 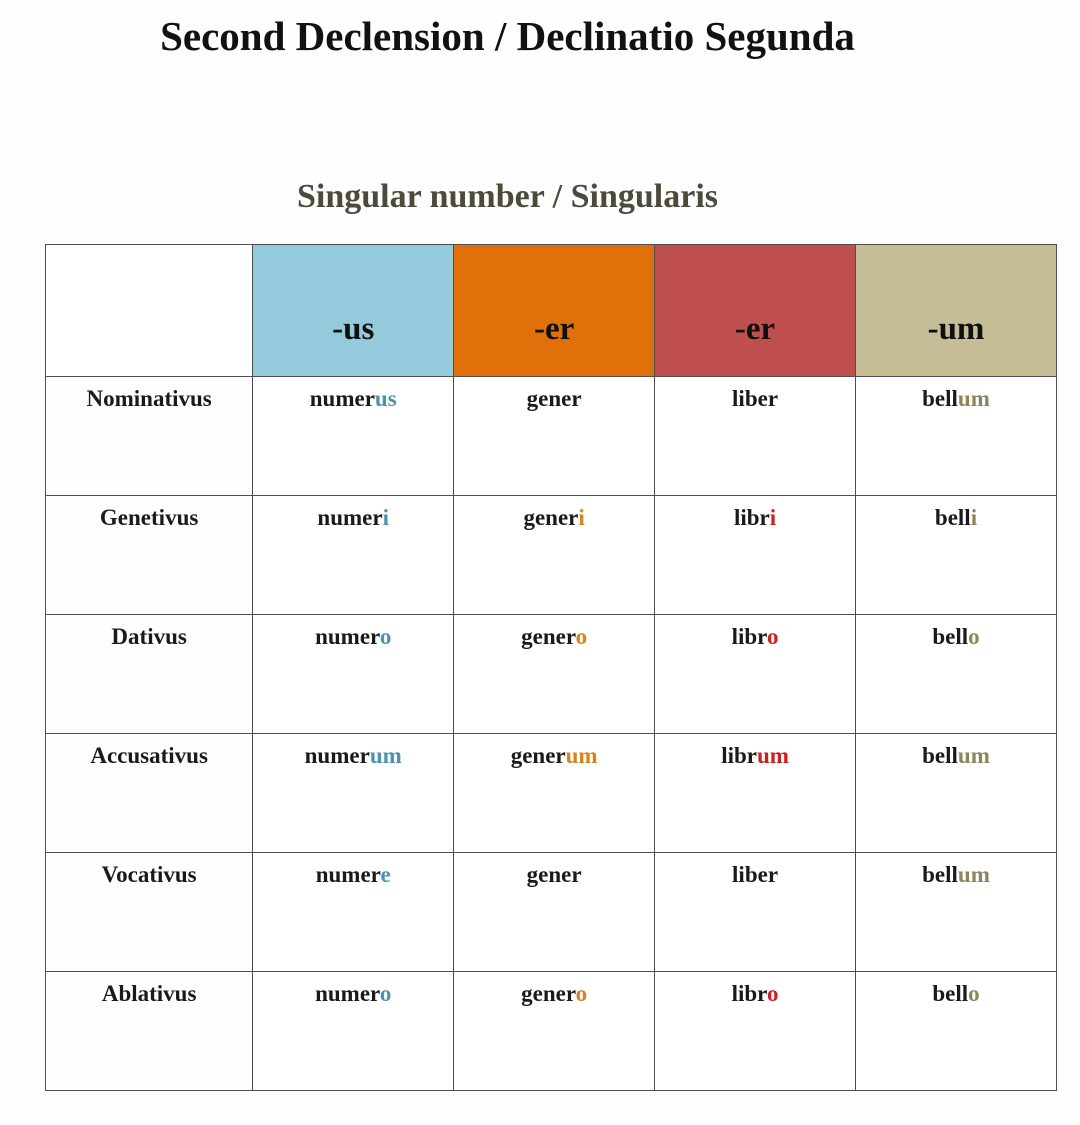 I want to click on word-cell: belli, so click(x=956, y=555).